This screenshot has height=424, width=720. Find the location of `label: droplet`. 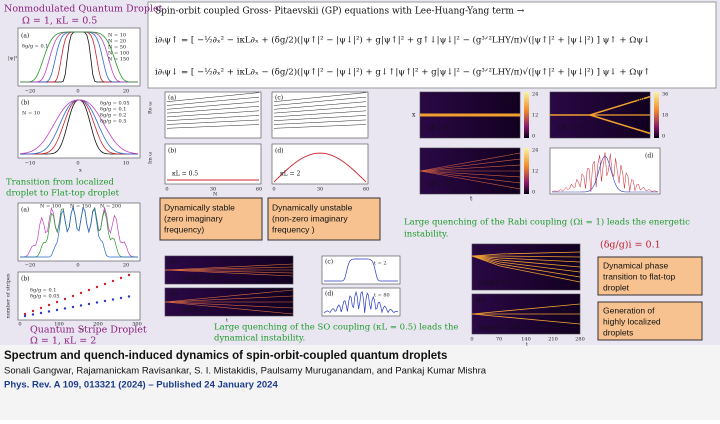

label: droplet is located at coordinates (616, 287).